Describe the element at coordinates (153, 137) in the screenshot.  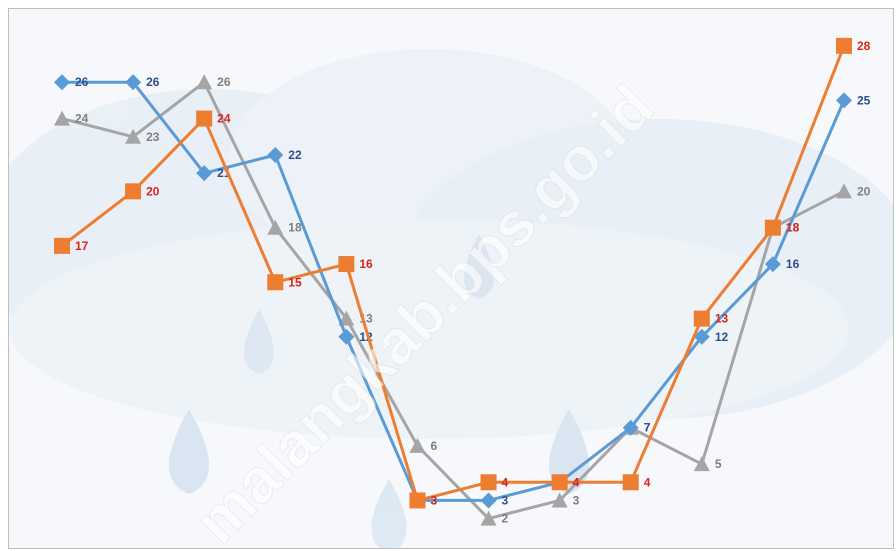
I see `data-label: 23` at that location.